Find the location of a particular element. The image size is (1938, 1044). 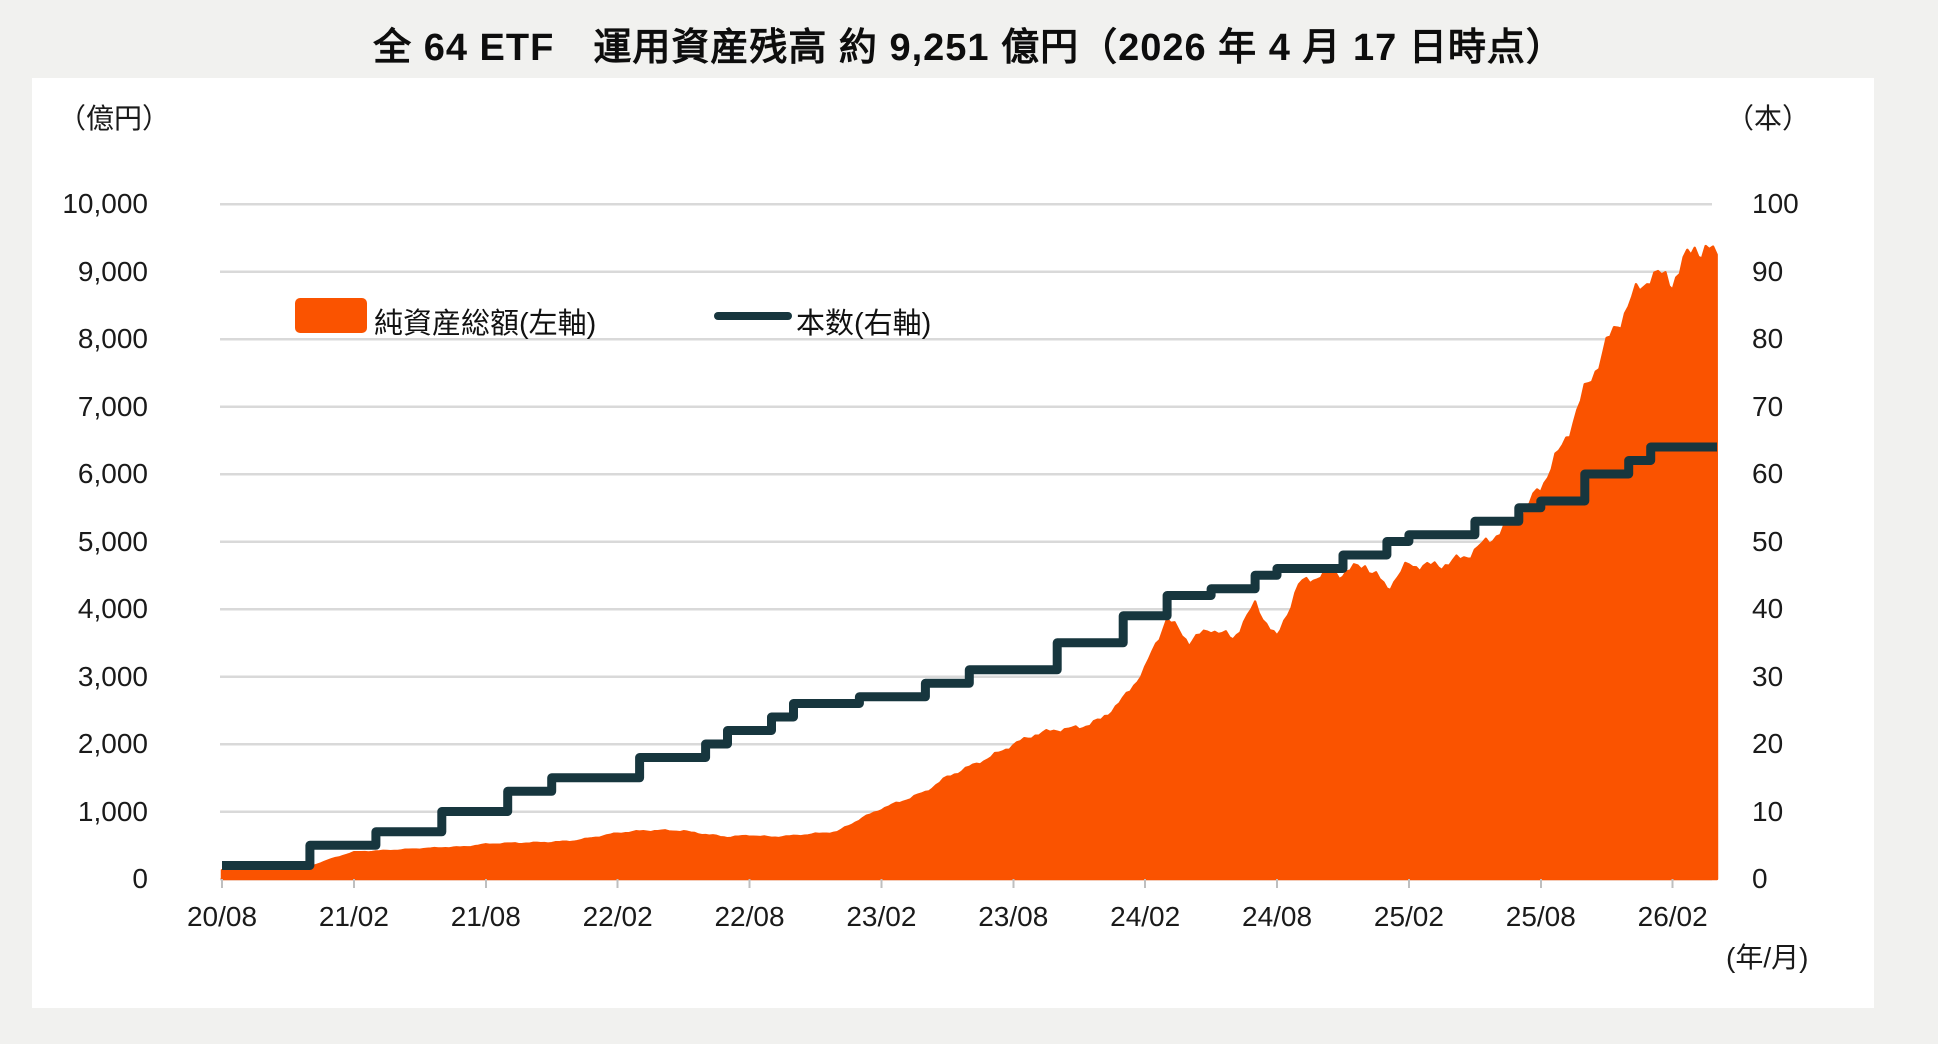

left-tick-6,000: 6,000 is located at coordinates (112, 473).